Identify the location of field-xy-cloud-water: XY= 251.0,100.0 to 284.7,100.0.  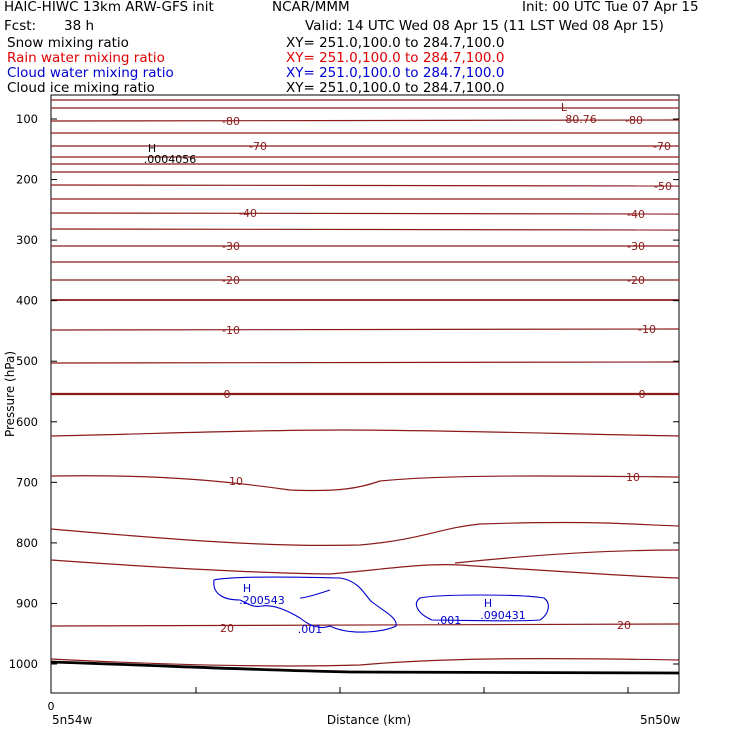
(395, 73).